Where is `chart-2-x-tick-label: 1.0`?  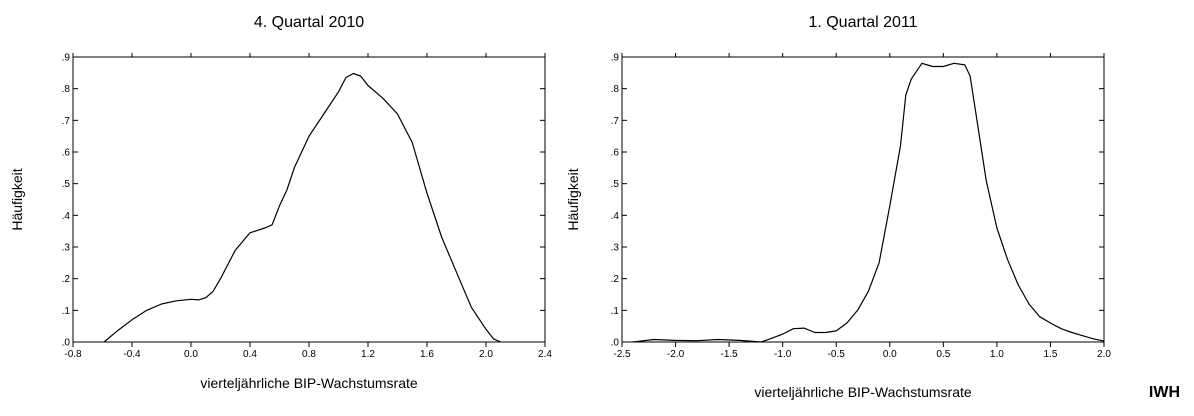
chart-2-x-tick-label: 1.0 is located at coordinates (997, 354).